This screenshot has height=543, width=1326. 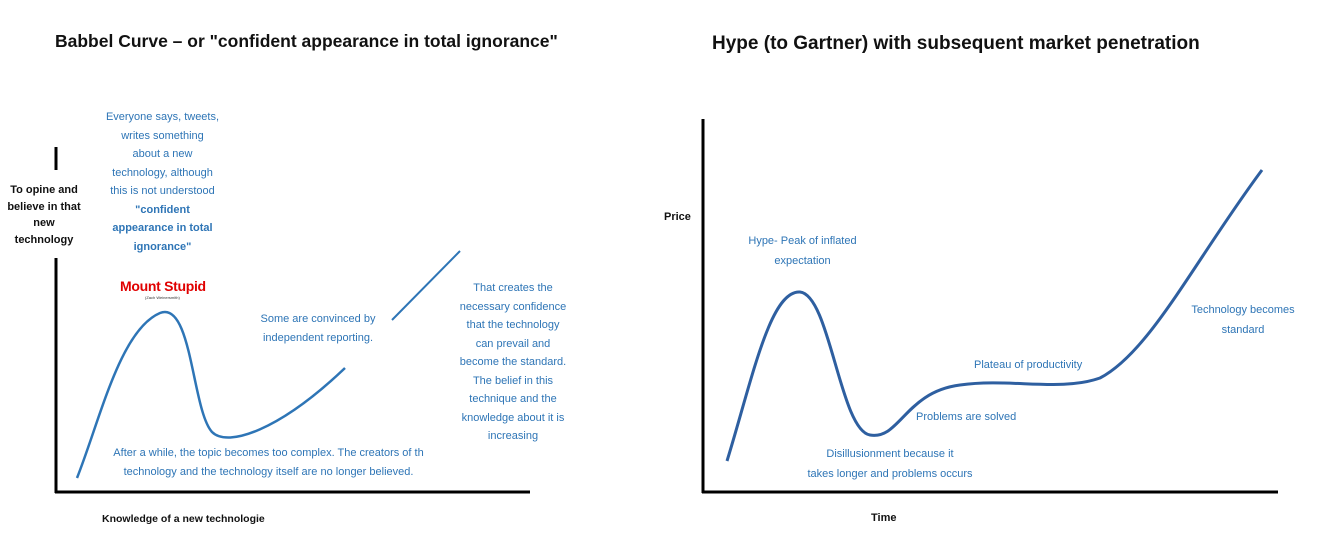 I want to click on left-curve, so click(x=210, y=394).